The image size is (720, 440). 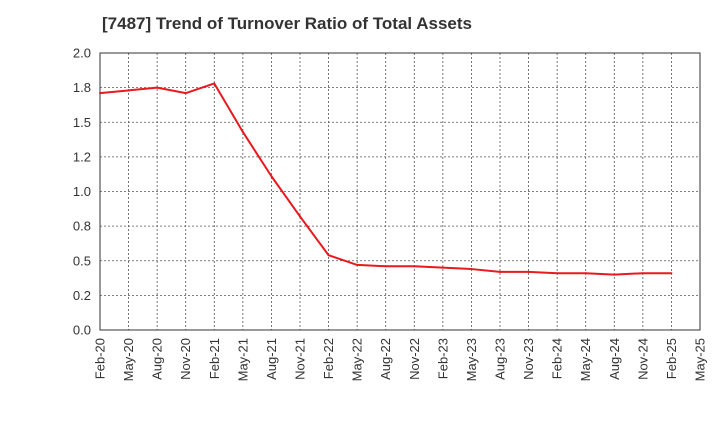 I want to click on x-tick-label: May-25, so click(x=700, y=359).